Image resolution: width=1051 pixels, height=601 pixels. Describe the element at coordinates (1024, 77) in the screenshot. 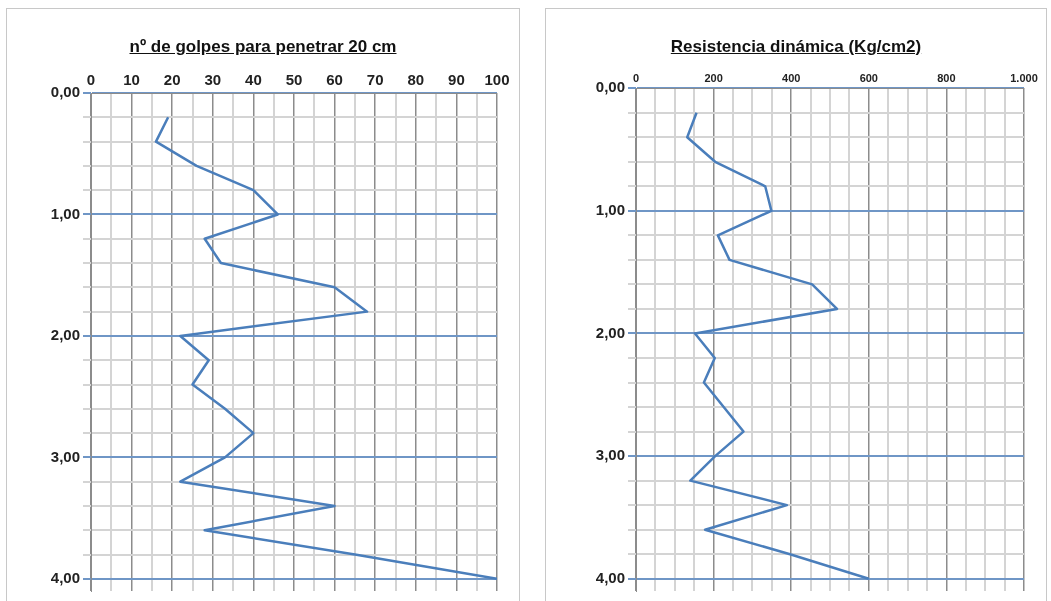

I see `x-tick-label: 1.000` at that location.